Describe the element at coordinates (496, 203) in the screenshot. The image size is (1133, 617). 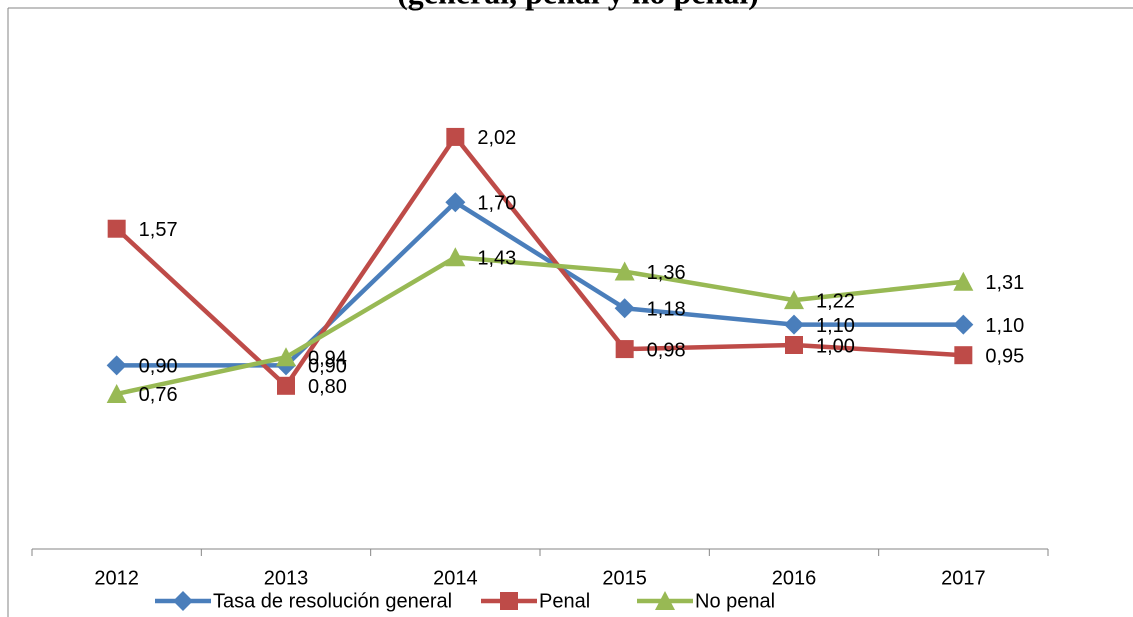
I see `data-label: 1,70` at that location.